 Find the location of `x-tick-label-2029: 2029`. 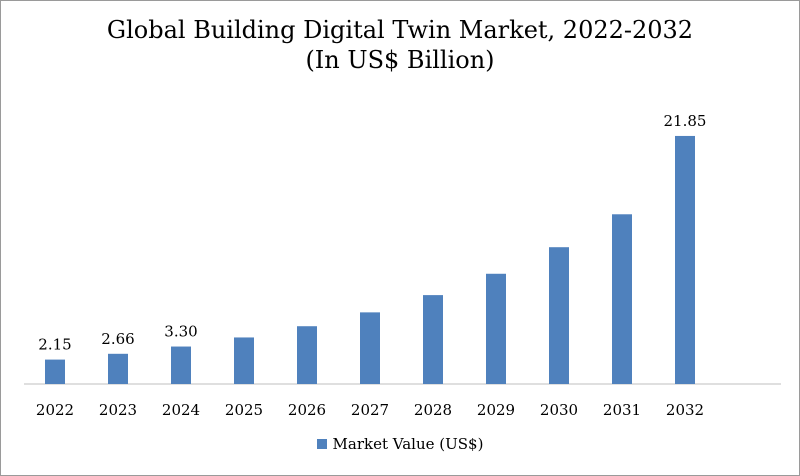

x-tick-label-2029: 2029 is located at coordinates (496, 410).